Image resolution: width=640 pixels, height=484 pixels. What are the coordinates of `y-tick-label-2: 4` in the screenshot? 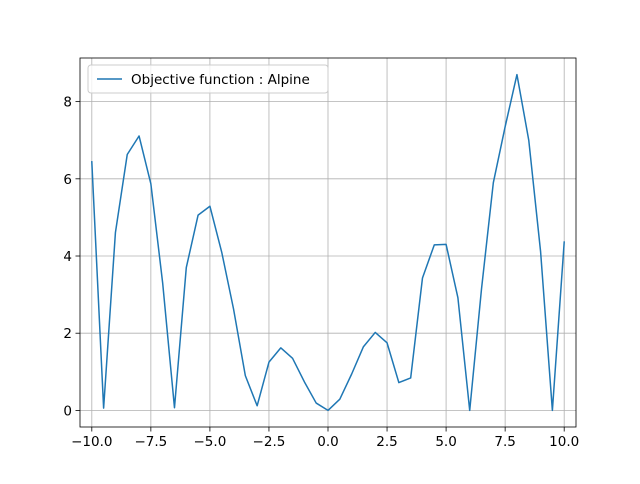 It's located at (67, 257).